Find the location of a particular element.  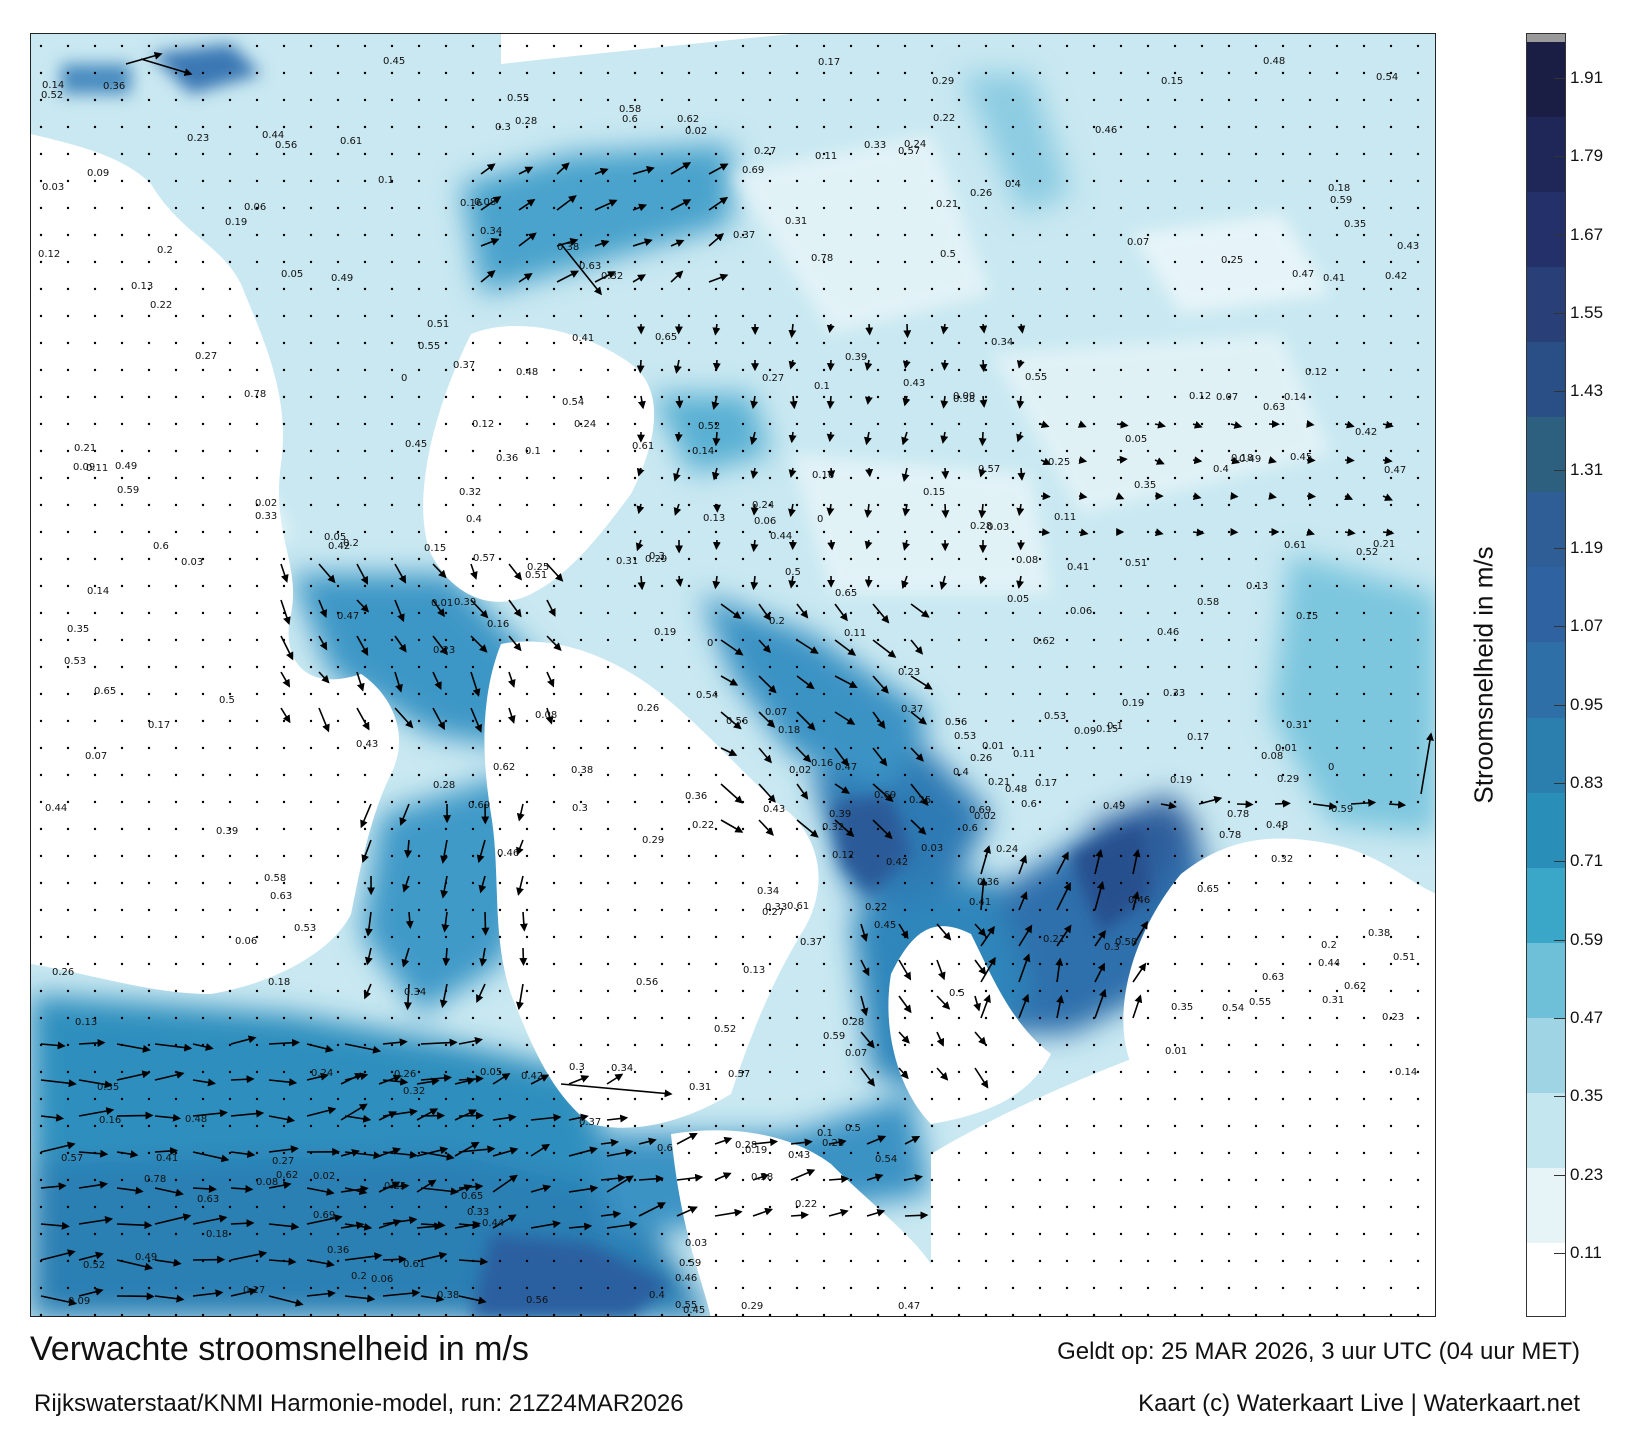

speed-label: 0.41 is located at coordinates (1078, 567).